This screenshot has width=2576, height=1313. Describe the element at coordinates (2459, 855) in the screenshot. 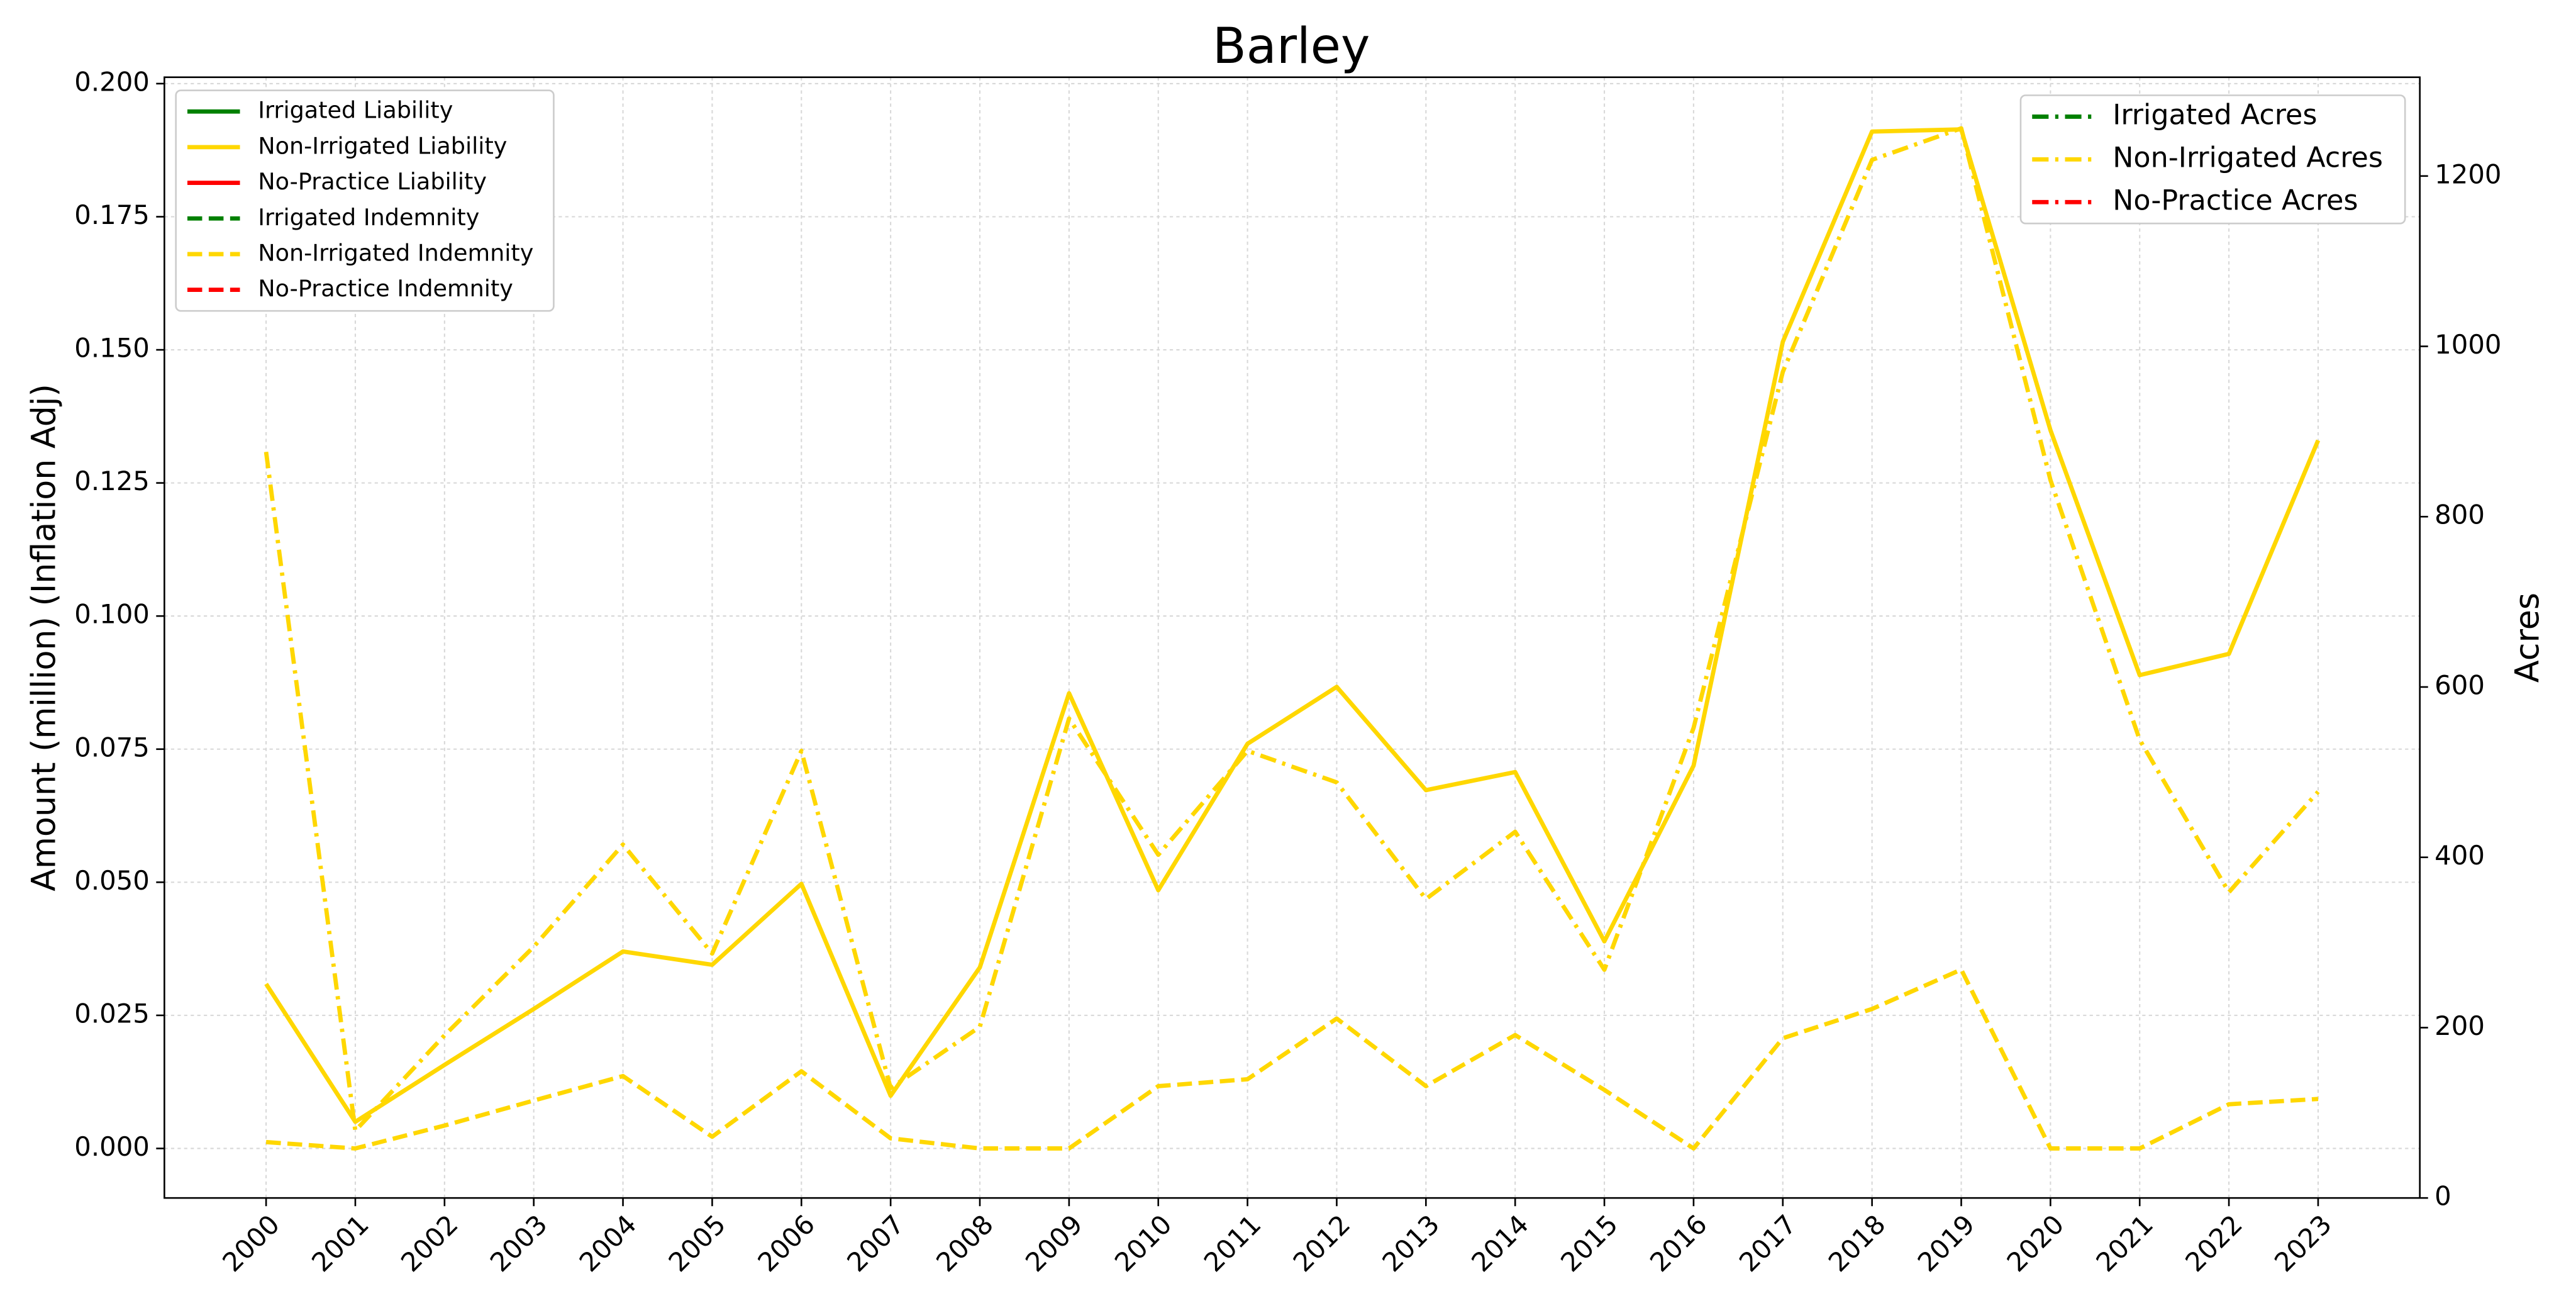

I see `y2-tick-label: 400` at that location.